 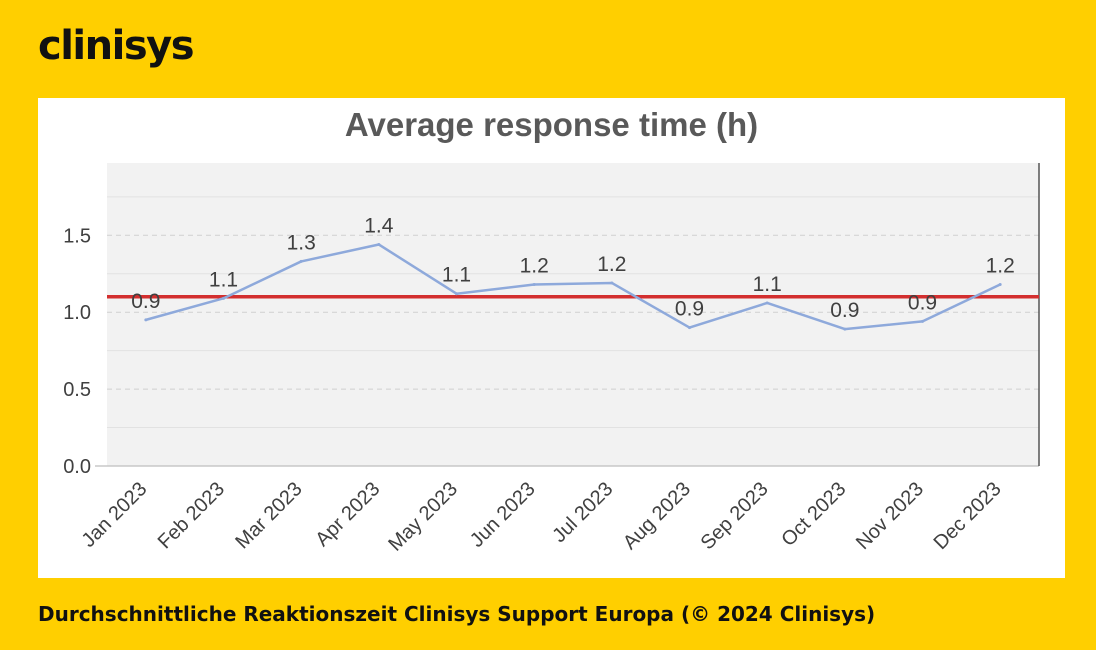 I want to click on x-tick-label: May 2023, so click(x=423, y=517).